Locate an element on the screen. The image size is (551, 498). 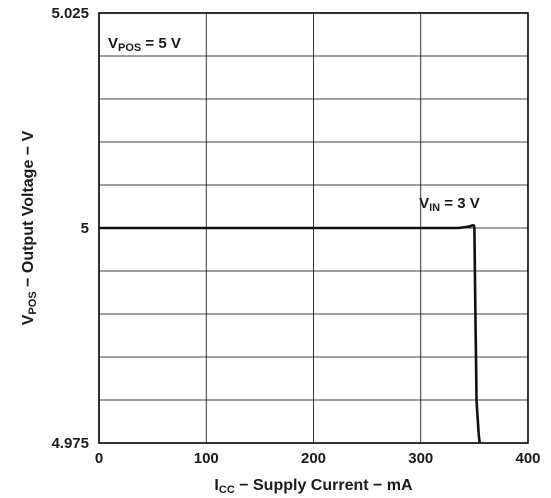
x-tick-label: 400 is located at coordinates (527, 458).